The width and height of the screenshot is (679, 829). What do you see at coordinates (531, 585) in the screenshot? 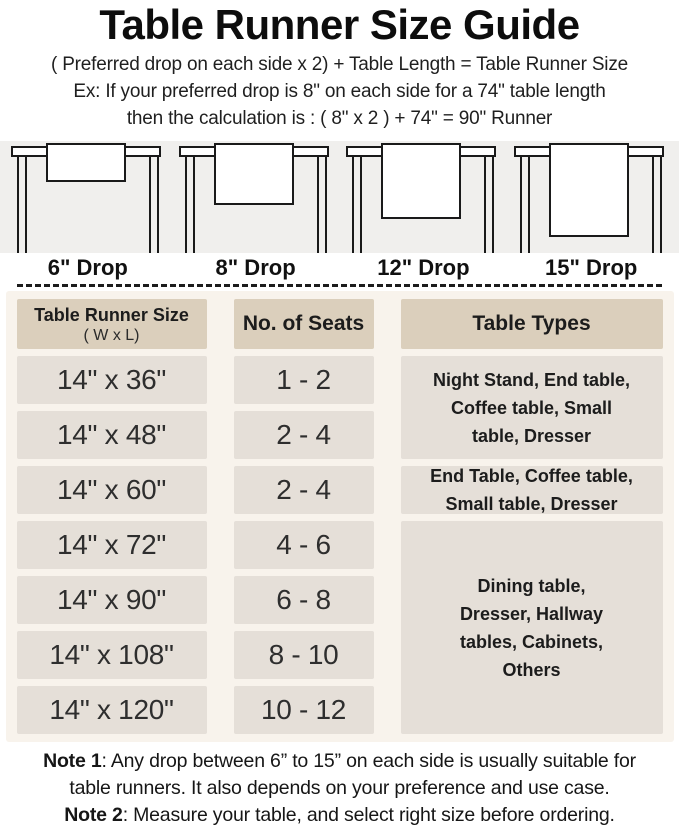
I see `table-types-line: Dining table,` at bounding box center [531, 585].